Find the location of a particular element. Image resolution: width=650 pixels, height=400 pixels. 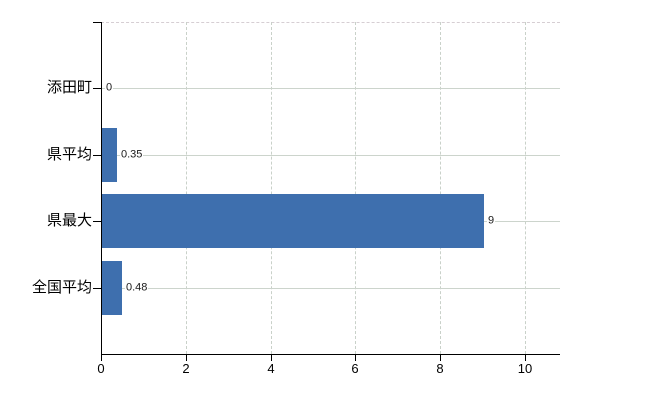

value-label: 9 is located at coordinates (491, 220).